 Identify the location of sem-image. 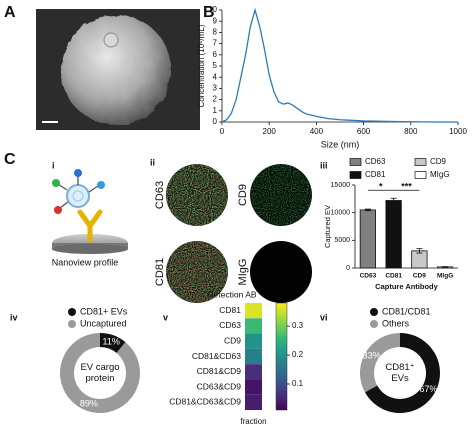
(118, 69).